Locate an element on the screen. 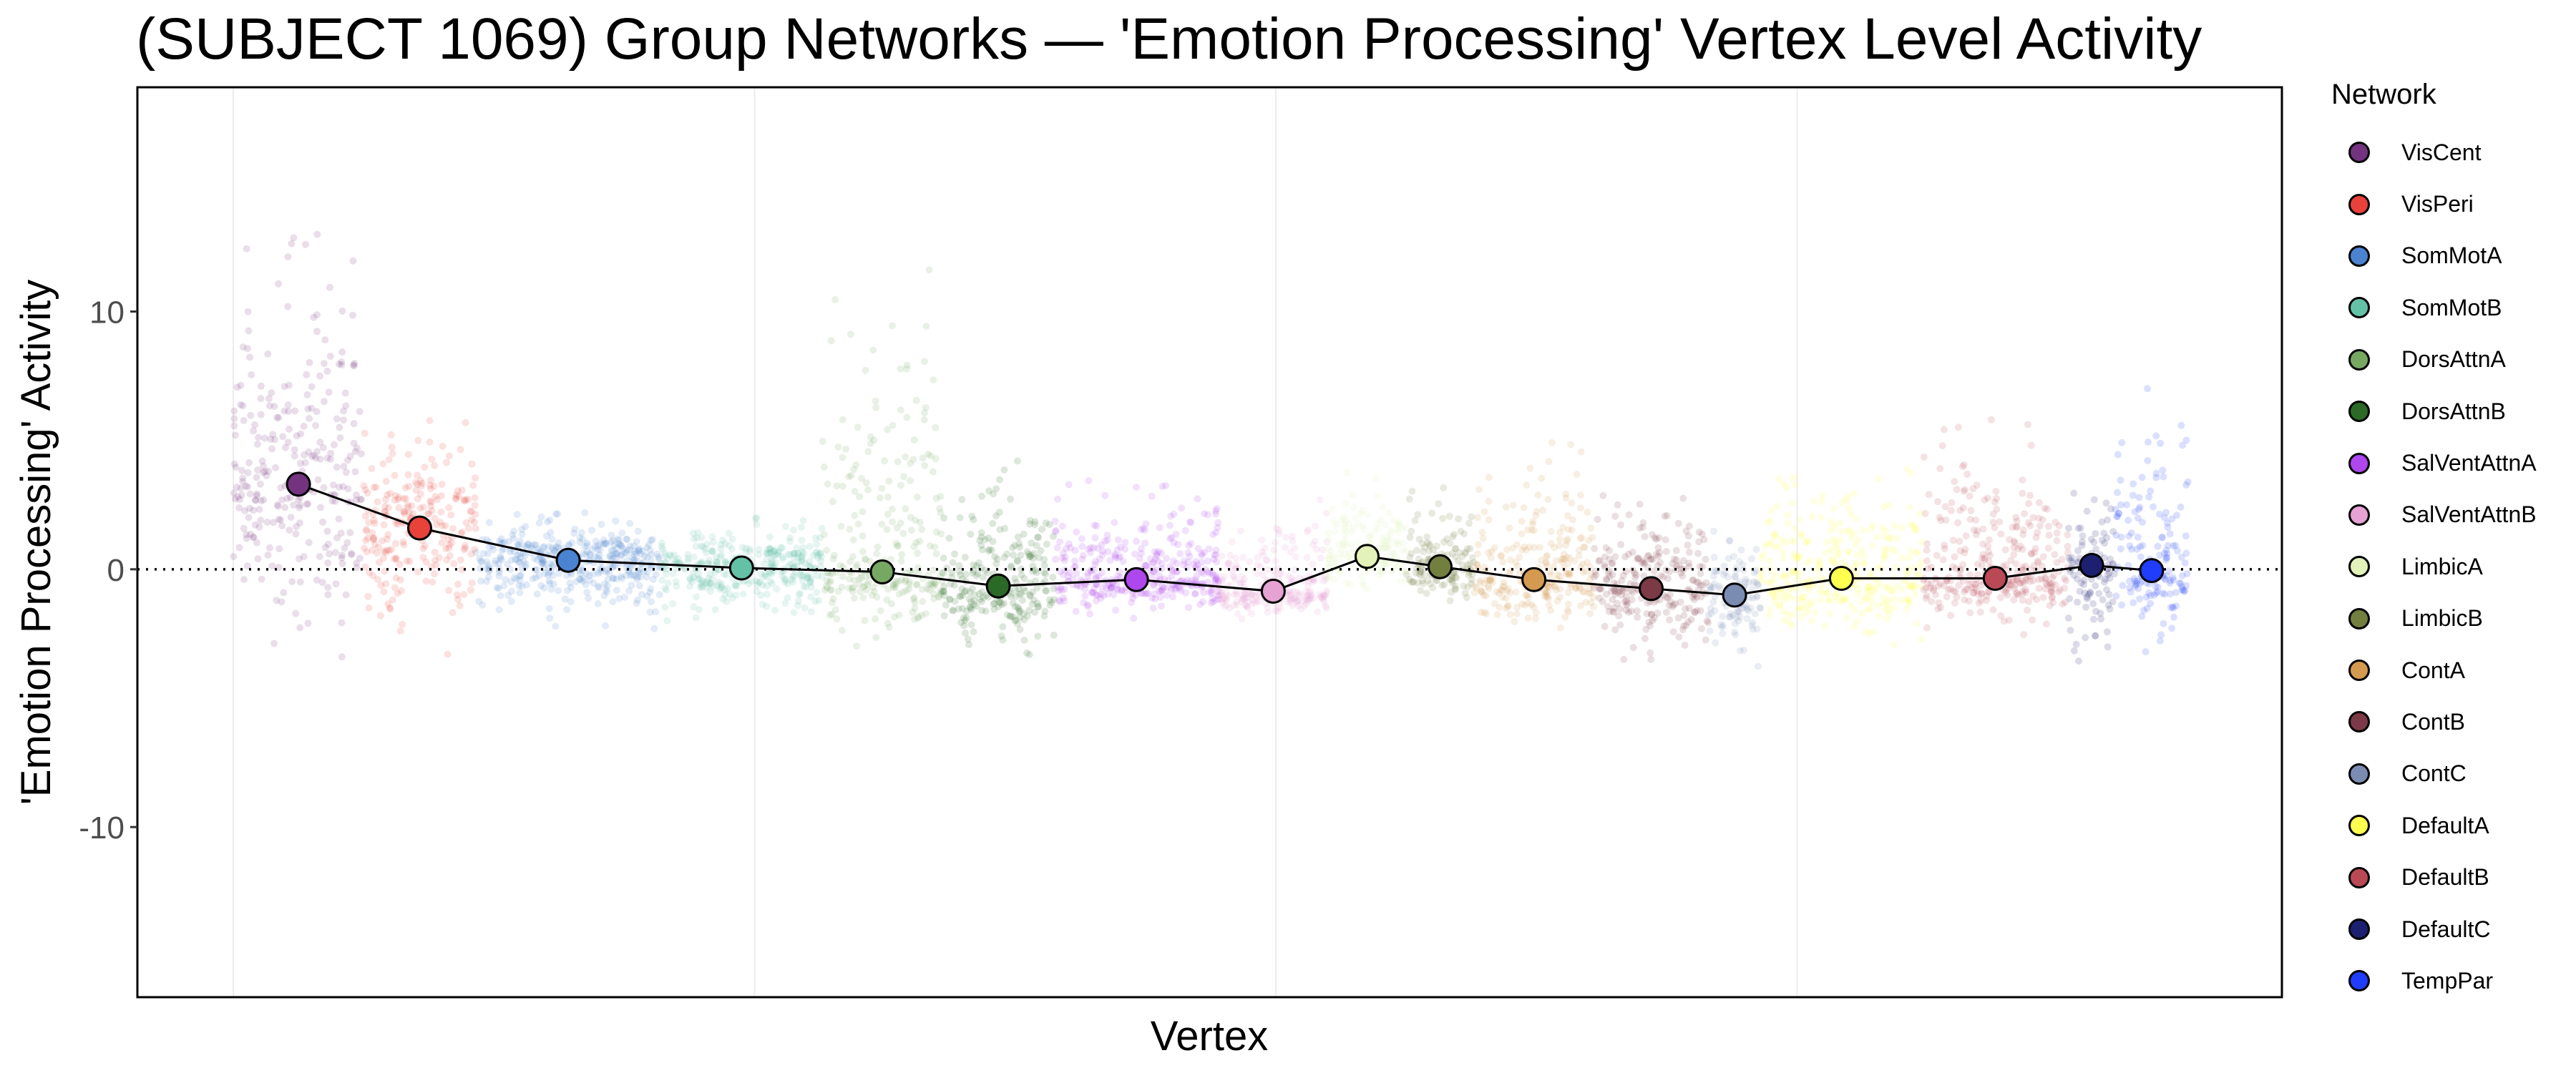 Image resolution: width=2576 pixels, height=1073 pixels. mean-point-DefaultB is located at coordinates (1995, 578).